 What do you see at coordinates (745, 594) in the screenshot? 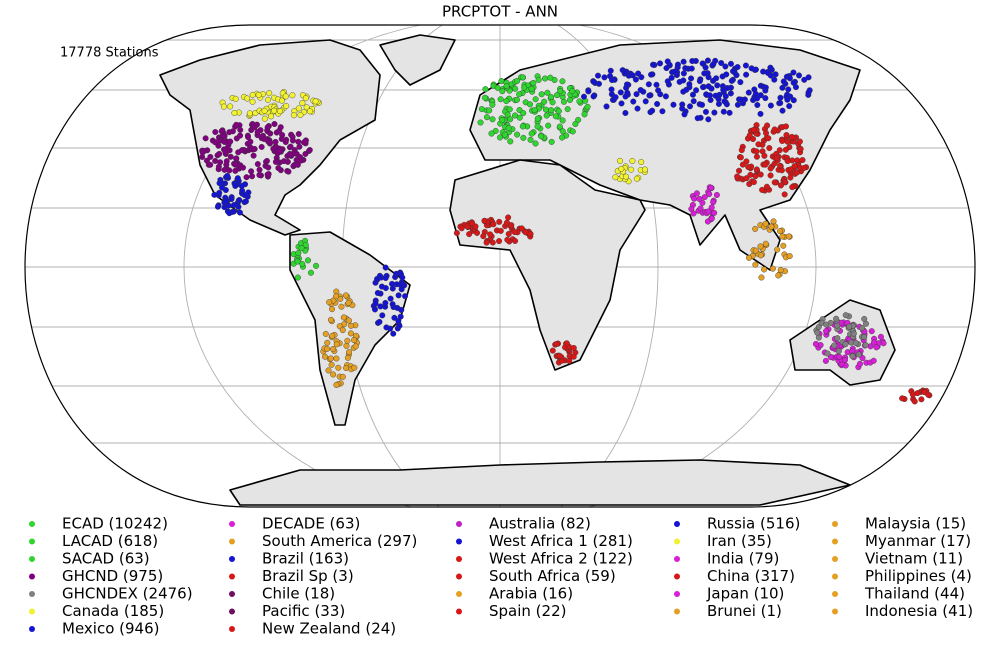
I see `legend-label: Japan (10)` at bounding box center [745, 594].